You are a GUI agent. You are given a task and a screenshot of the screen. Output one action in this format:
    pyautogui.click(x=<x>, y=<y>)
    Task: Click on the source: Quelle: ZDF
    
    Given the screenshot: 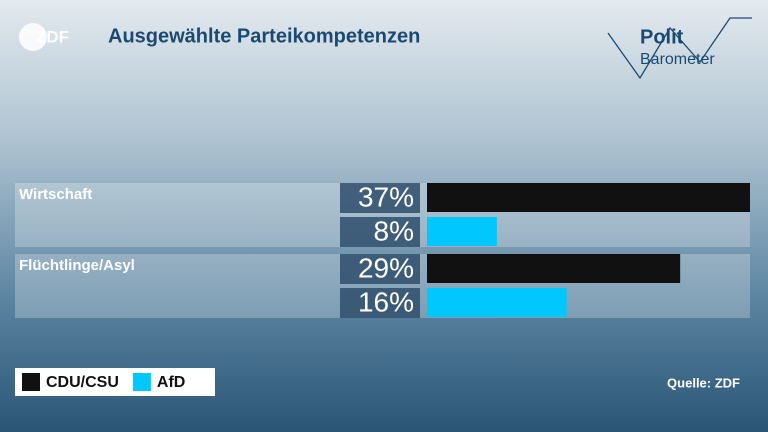 What is the action you would take?
    pyautogui.click(x=703, y=382)
    